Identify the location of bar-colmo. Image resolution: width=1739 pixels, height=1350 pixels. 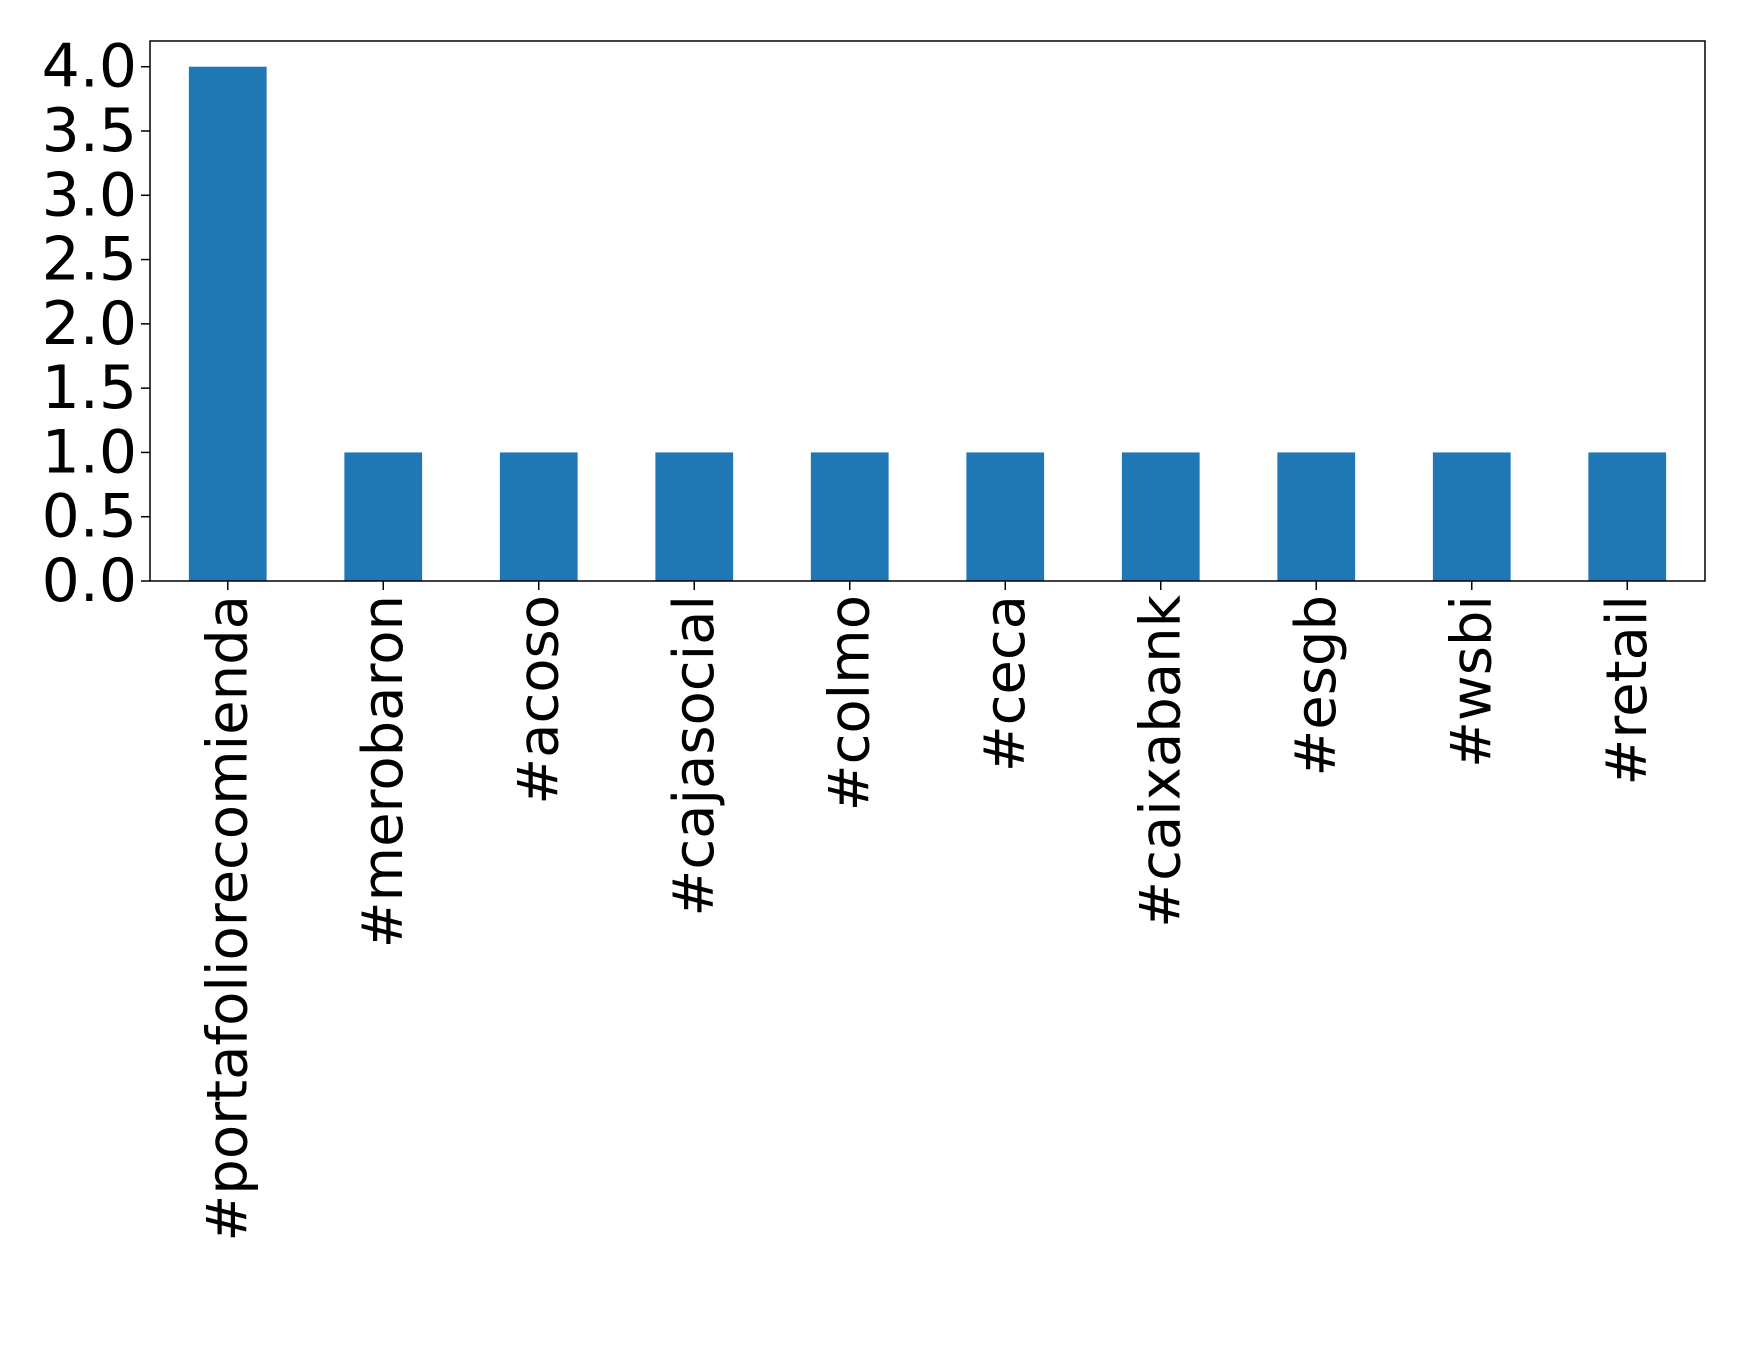
(849, 516).